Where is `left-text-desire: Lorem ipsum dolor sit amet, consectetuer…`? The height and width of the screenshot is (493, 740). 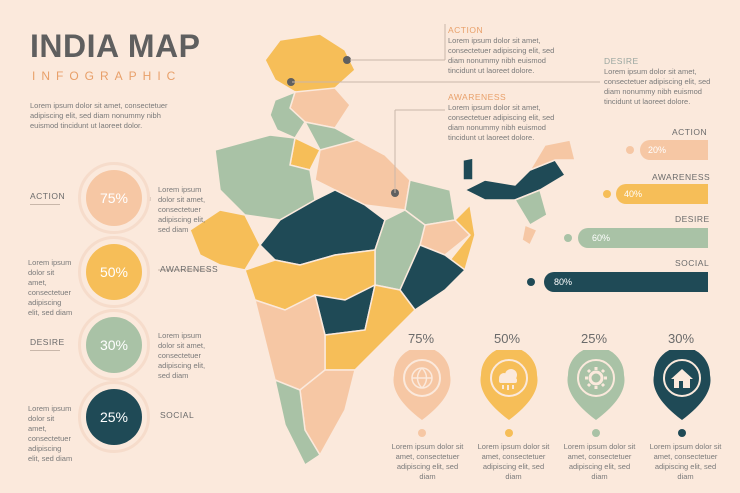 left-text-desire: Lorem ipsum dolor sit amet, consectetuer… is located at coordinates (182, 355).